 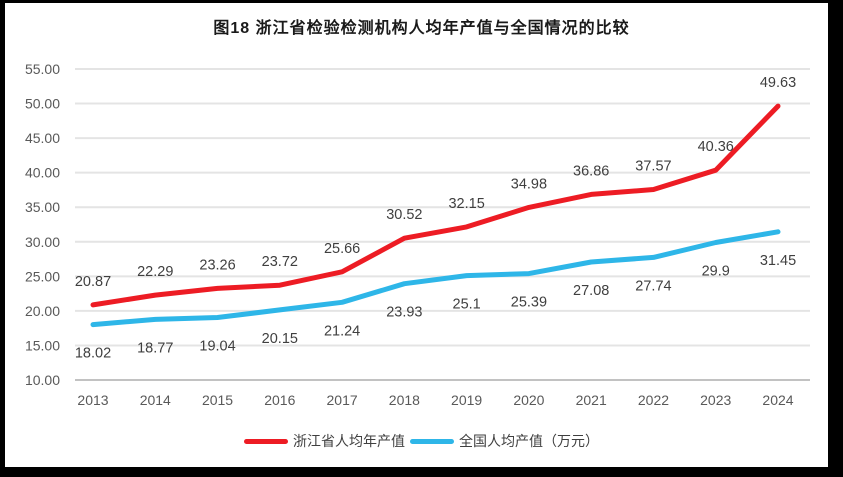 What do you see at coordinates (42, 345) in the screenshot?
I see `y-axis-tick-label: 15.00` at bounding box center [42, 345].